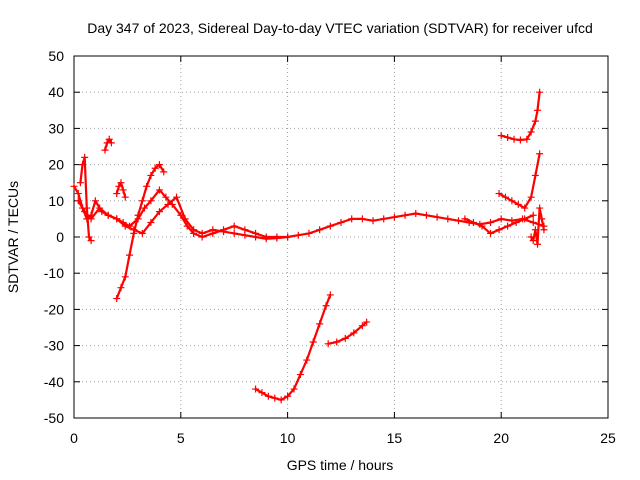 This screenshot has width=640, height=480. I want to click on x-tick-label: 15, so click(395, 438).